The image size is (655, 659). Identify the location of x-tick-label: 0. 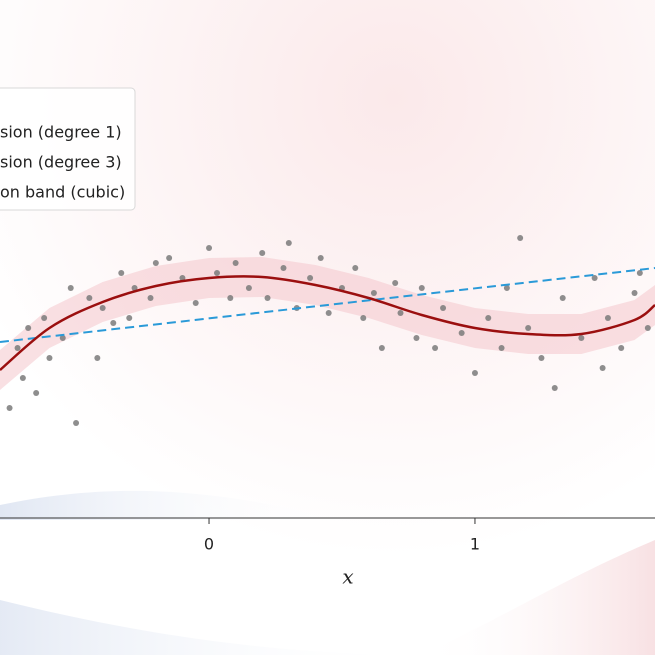
(209, 544).